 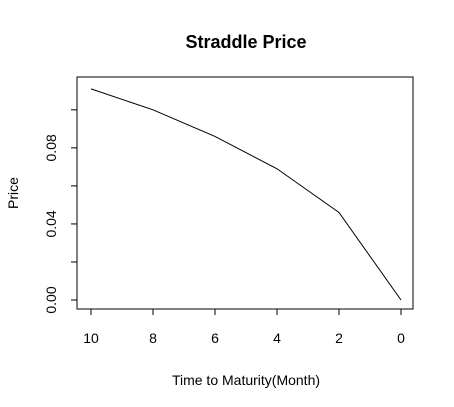 What do you see at coordinates (339, 338) in the screenshot?
I see `x-tick-label-2: 2` at bounding box center [339, 338].